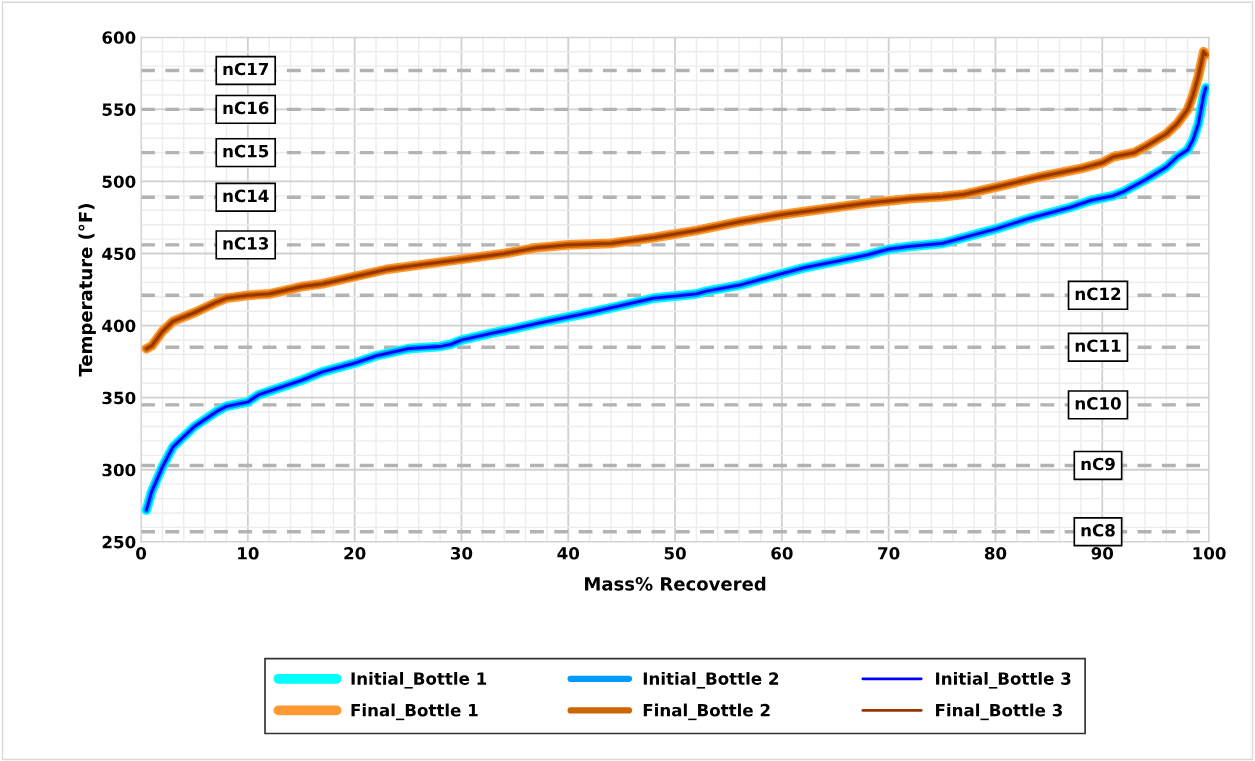 The height and width of the screenshot is (761, 1255). What do you see at coordinates (1102, 553) in the screenshot?
I see `x-tick-label: 90` at bounding box center [1102, 553].